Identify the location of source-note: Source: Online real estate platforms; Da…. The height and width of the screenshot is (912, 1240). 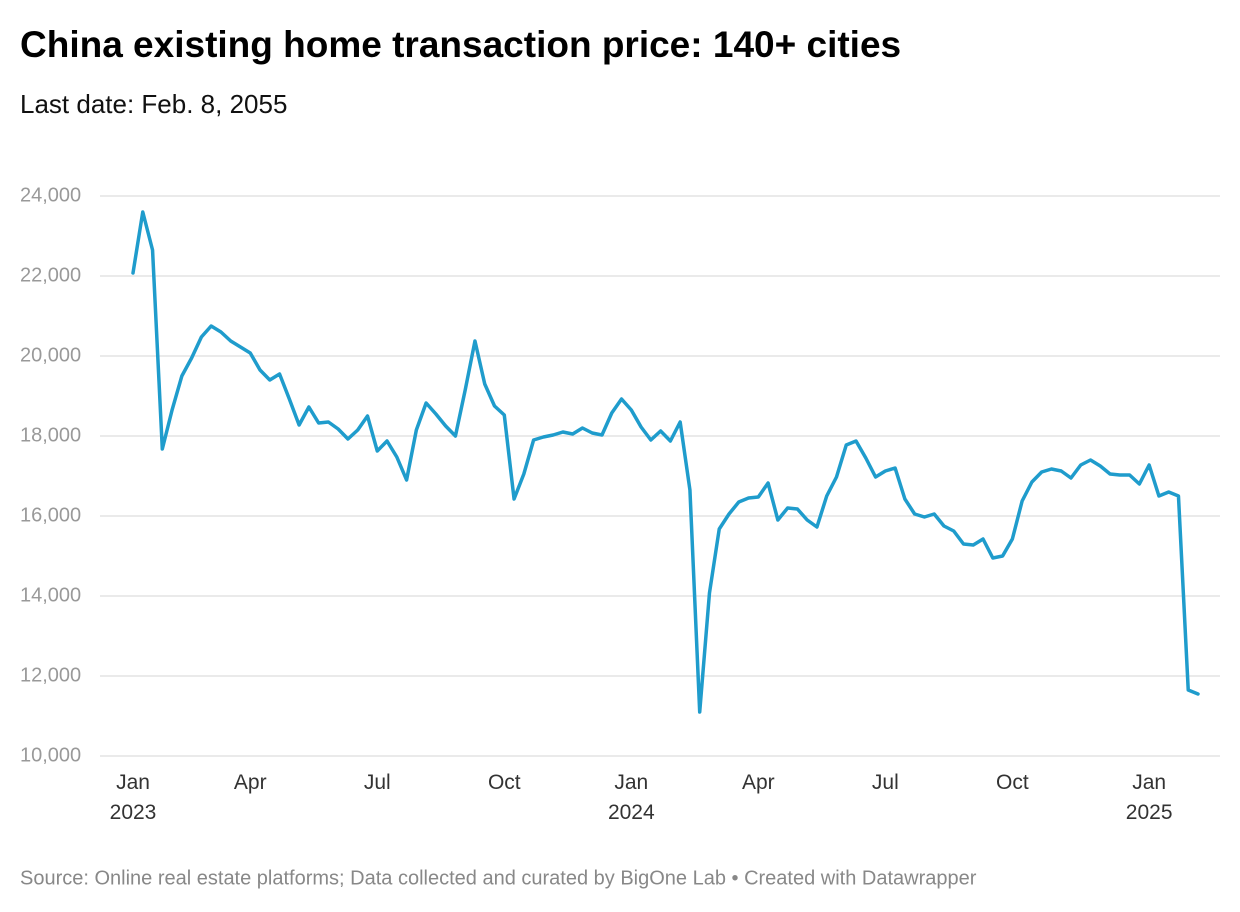
(498, 878).